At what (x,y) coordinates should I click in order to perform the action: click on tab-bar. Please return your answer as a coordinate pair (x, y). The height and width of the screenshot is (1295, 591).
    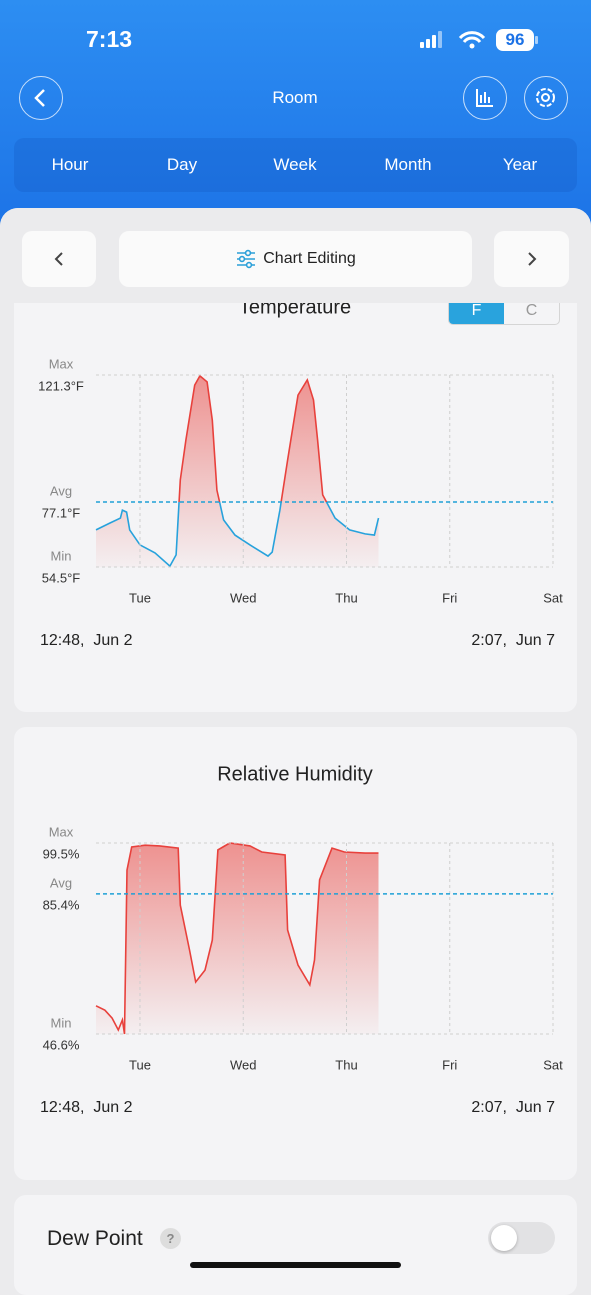
    Looking at the image, I should click on (295, 165).